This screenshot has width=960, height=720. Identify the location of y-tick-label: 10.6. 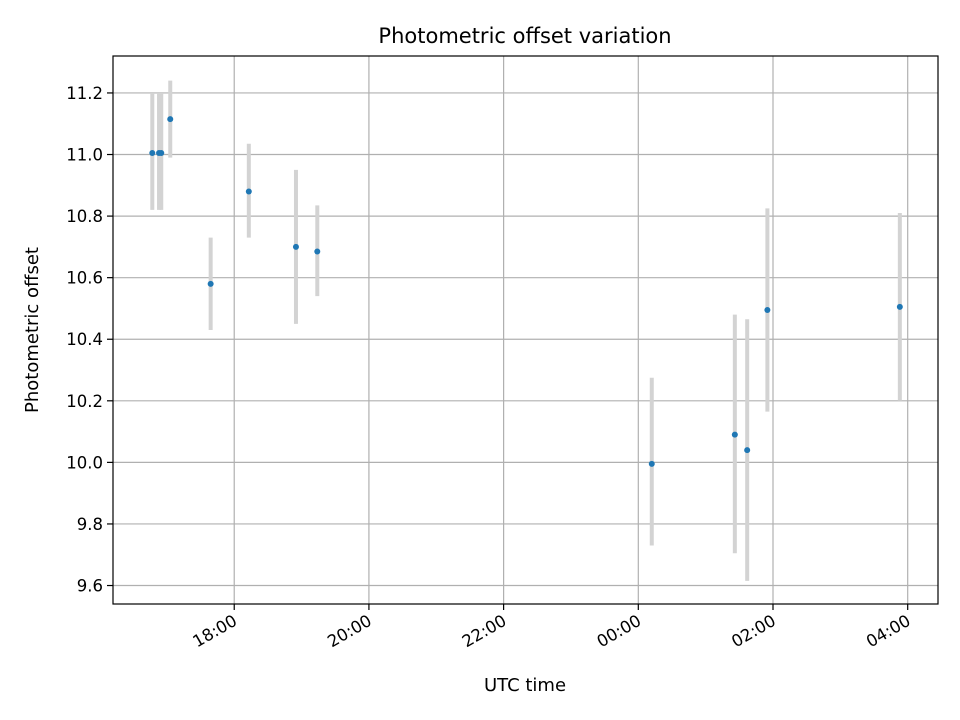
(84, 278).